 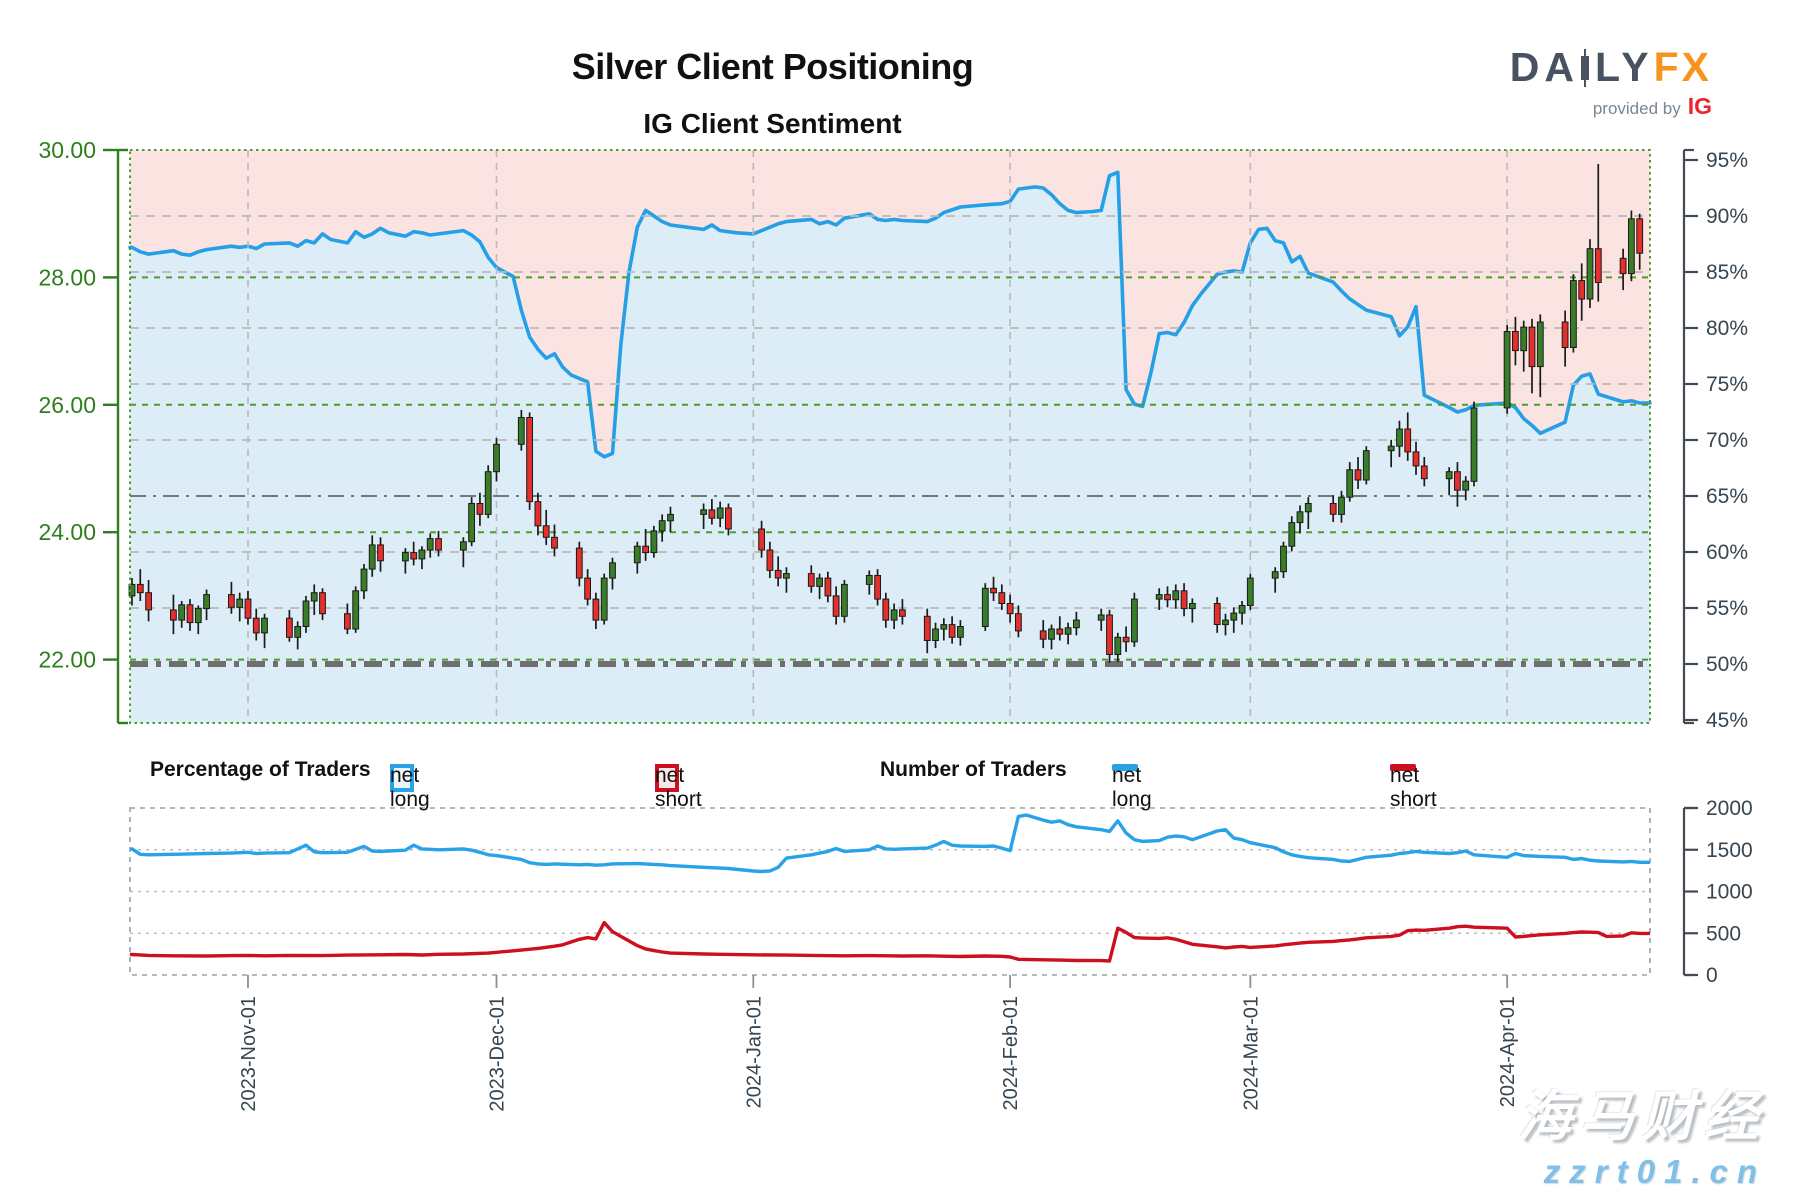 What do you see at coordinates (1544, 67) in the screenshot?
I see `logo-text-da: DA` at bounding box center [1544, 67].